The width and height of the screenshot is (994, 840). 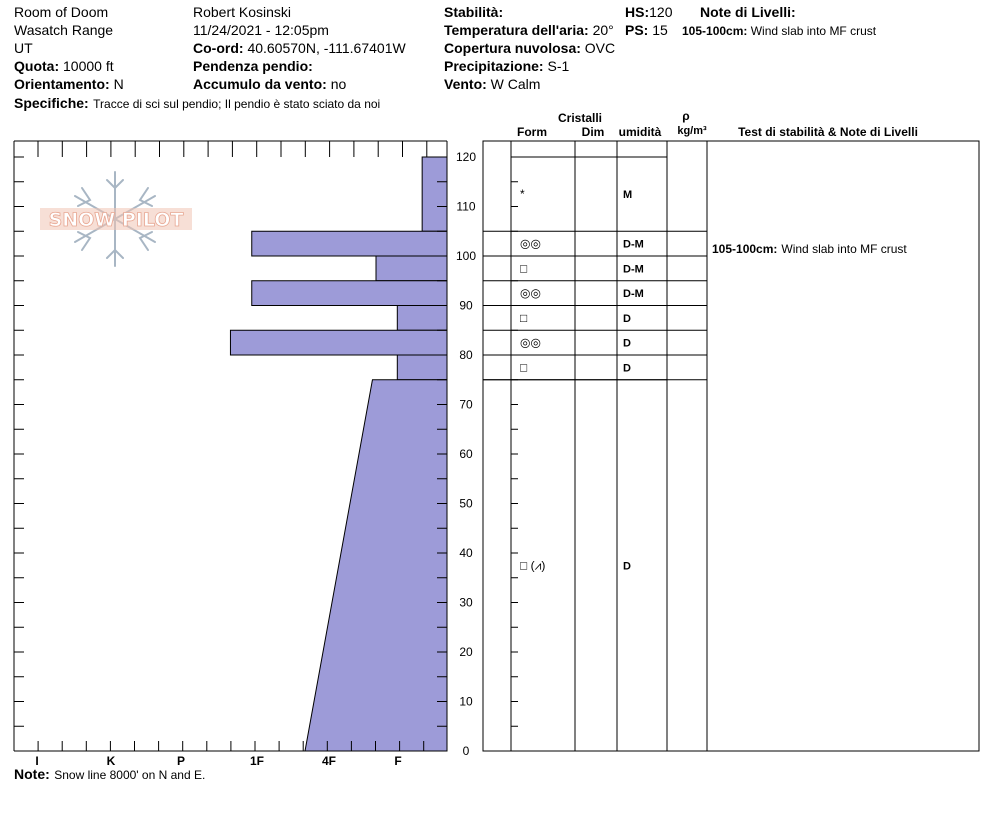 I want to click on penetration-depth: PS: 15, so click(x=646, y=30).